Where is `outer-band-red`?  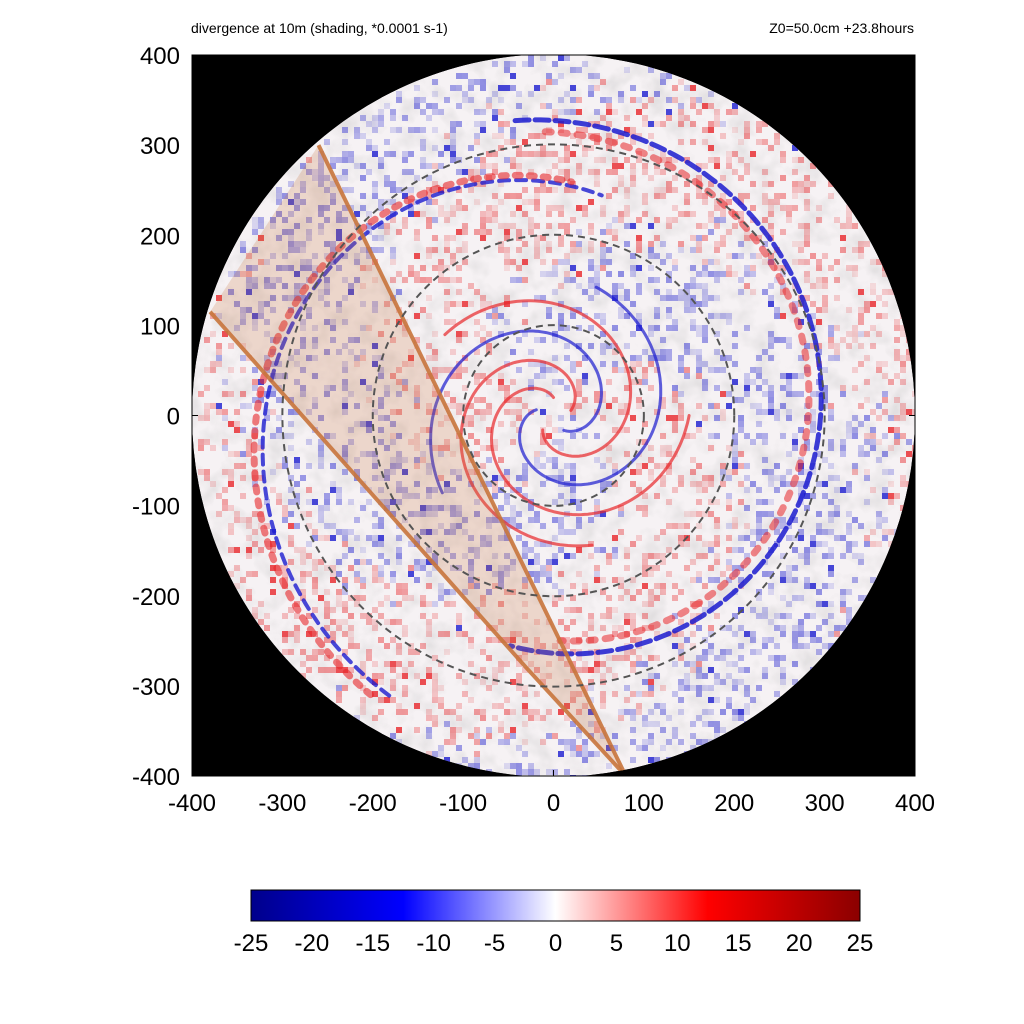
outer-band-red is located at coordinates (677, 386).